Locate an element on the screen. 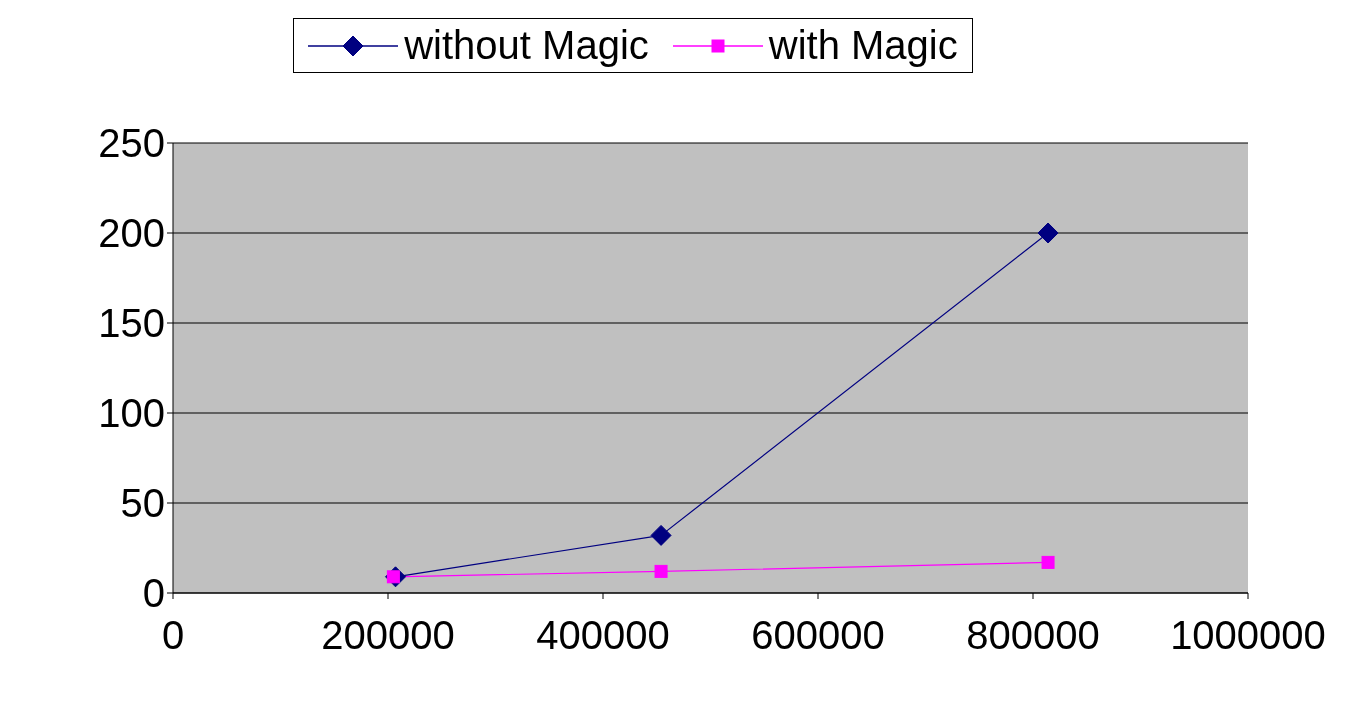 The width and height of the screenshot is (1351, 711). x-tick-label: 600000 is located at coordinates (818, 635).